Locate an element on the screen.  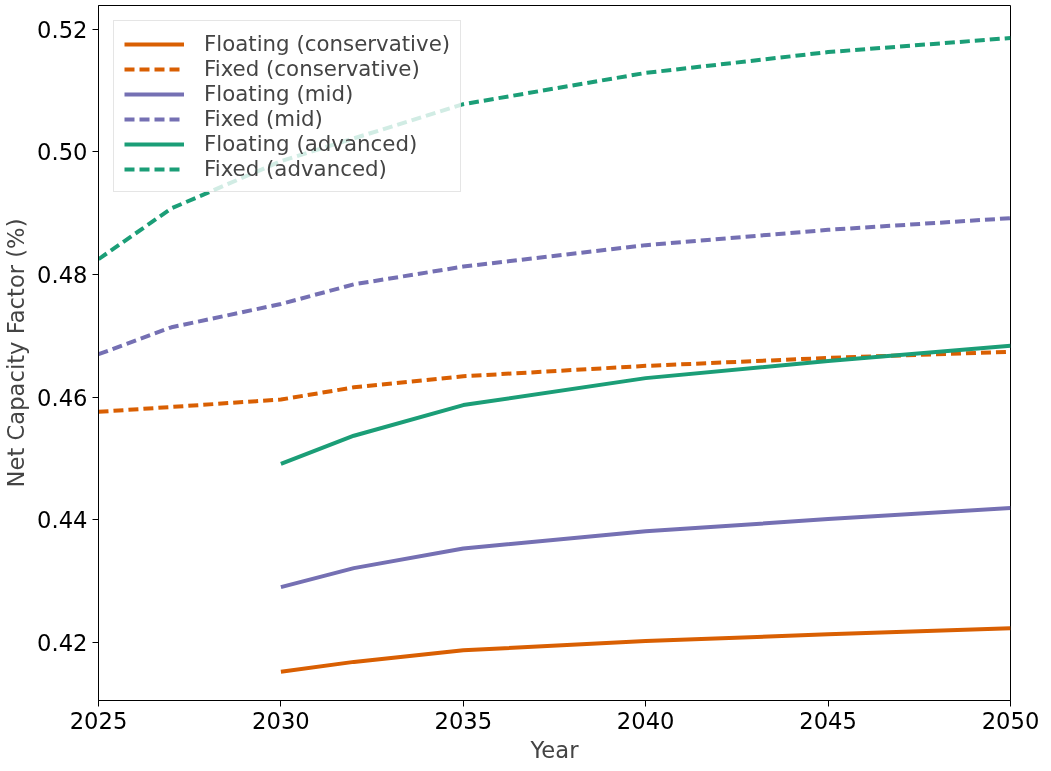
y-tick-label: 0.42 is located at coordinates (62, 642).